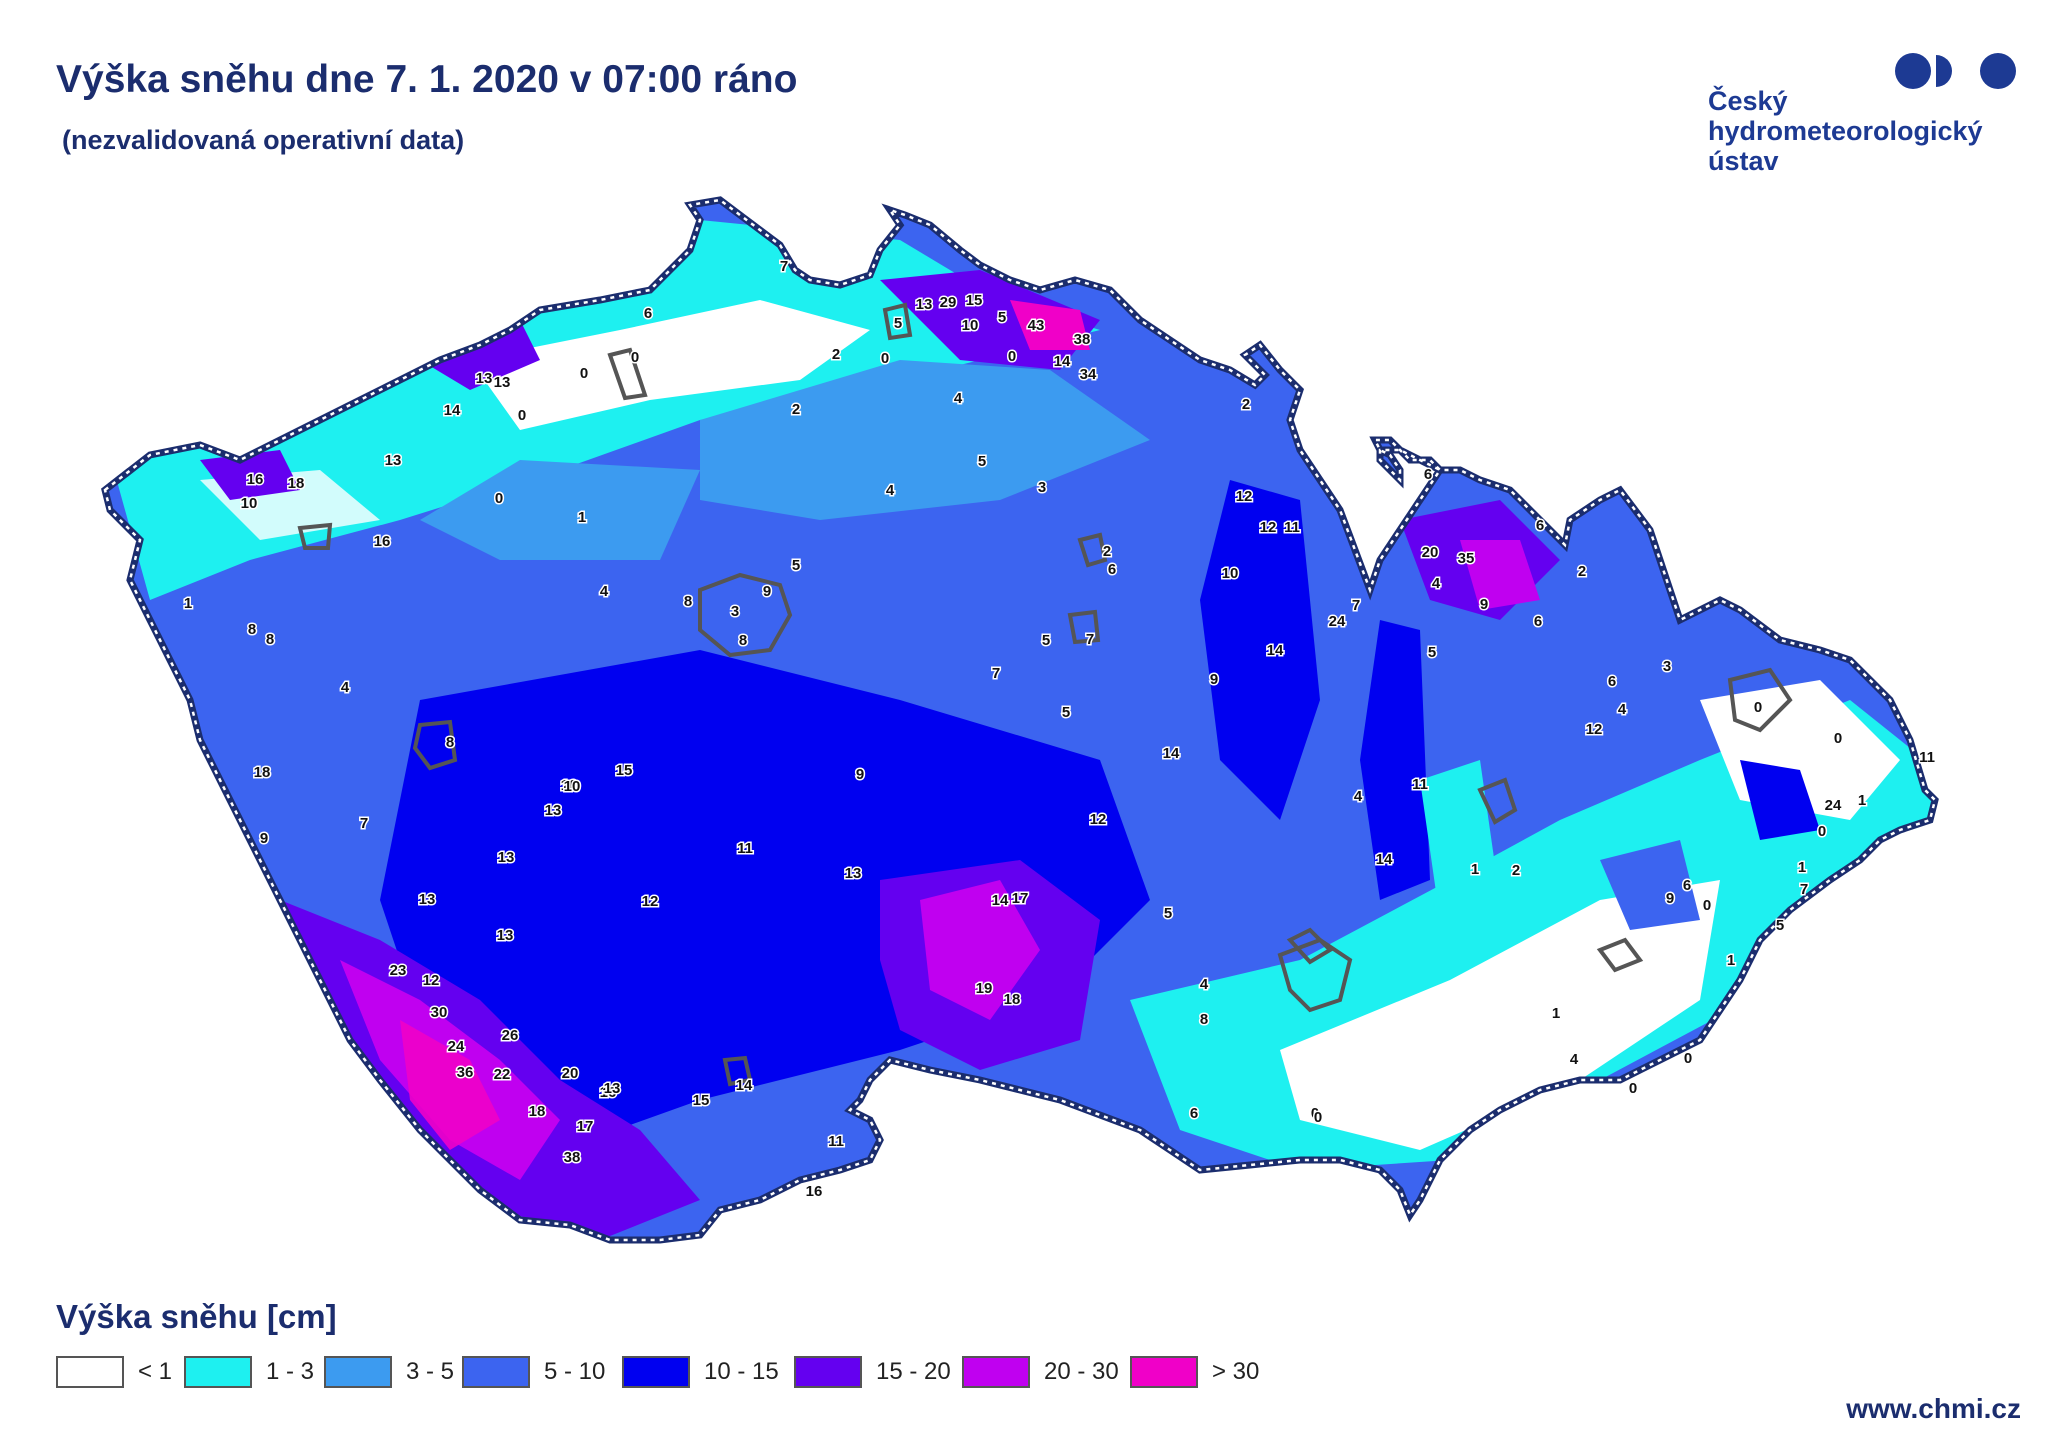  What do you see at coordinates (948, 302) in the screenshot?
I see `station-value: 29` at bounding box center [948, 302].